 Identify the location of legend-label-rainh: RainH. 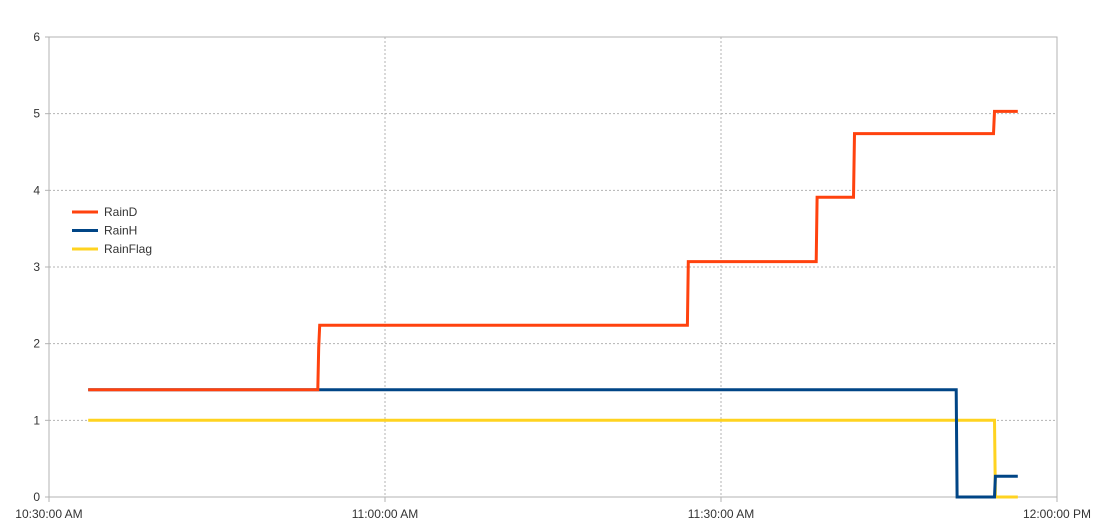
(120, 231).